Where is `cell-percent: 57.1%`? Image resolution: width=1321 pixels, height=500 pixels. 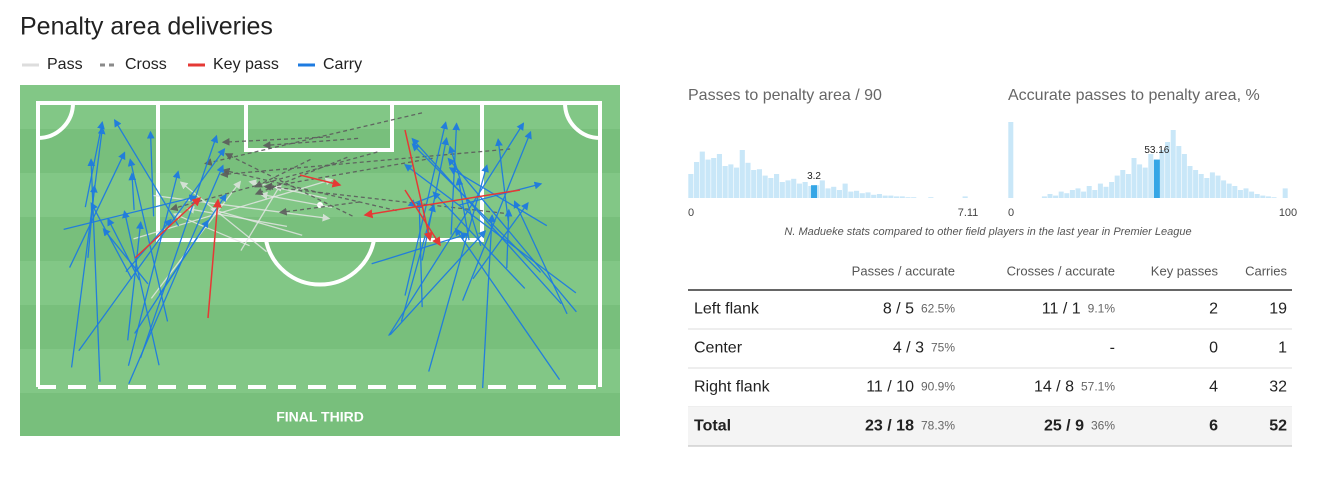
cell-percent: 57.1% is located at coordinates (1098, 387).